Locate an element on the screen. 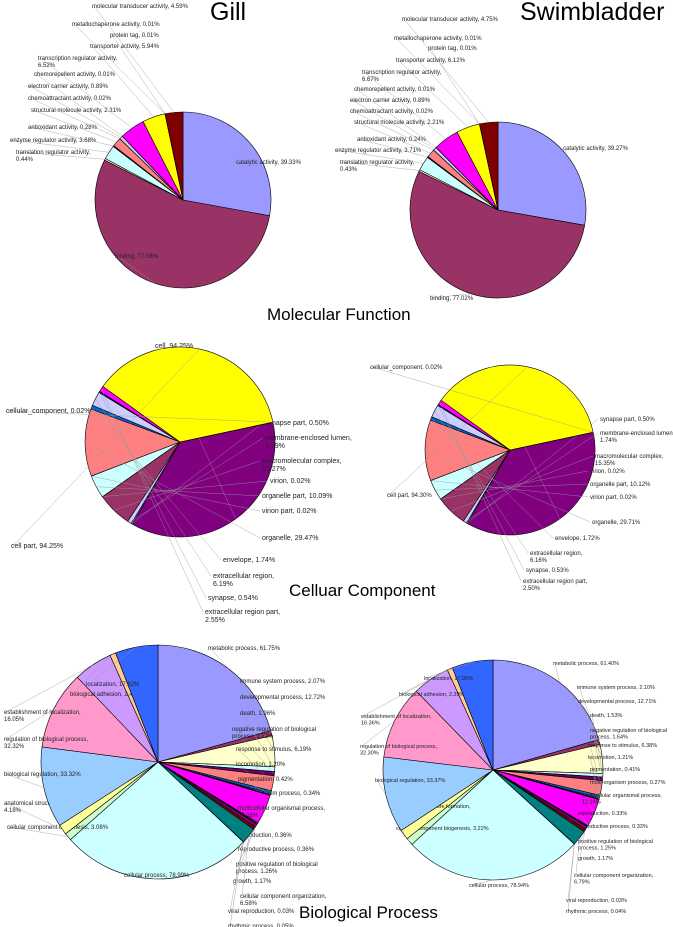 This screenshot has width=673, height=927. pie-slice-label: organelle part, 10.12% is located at coordinates (620, 485).